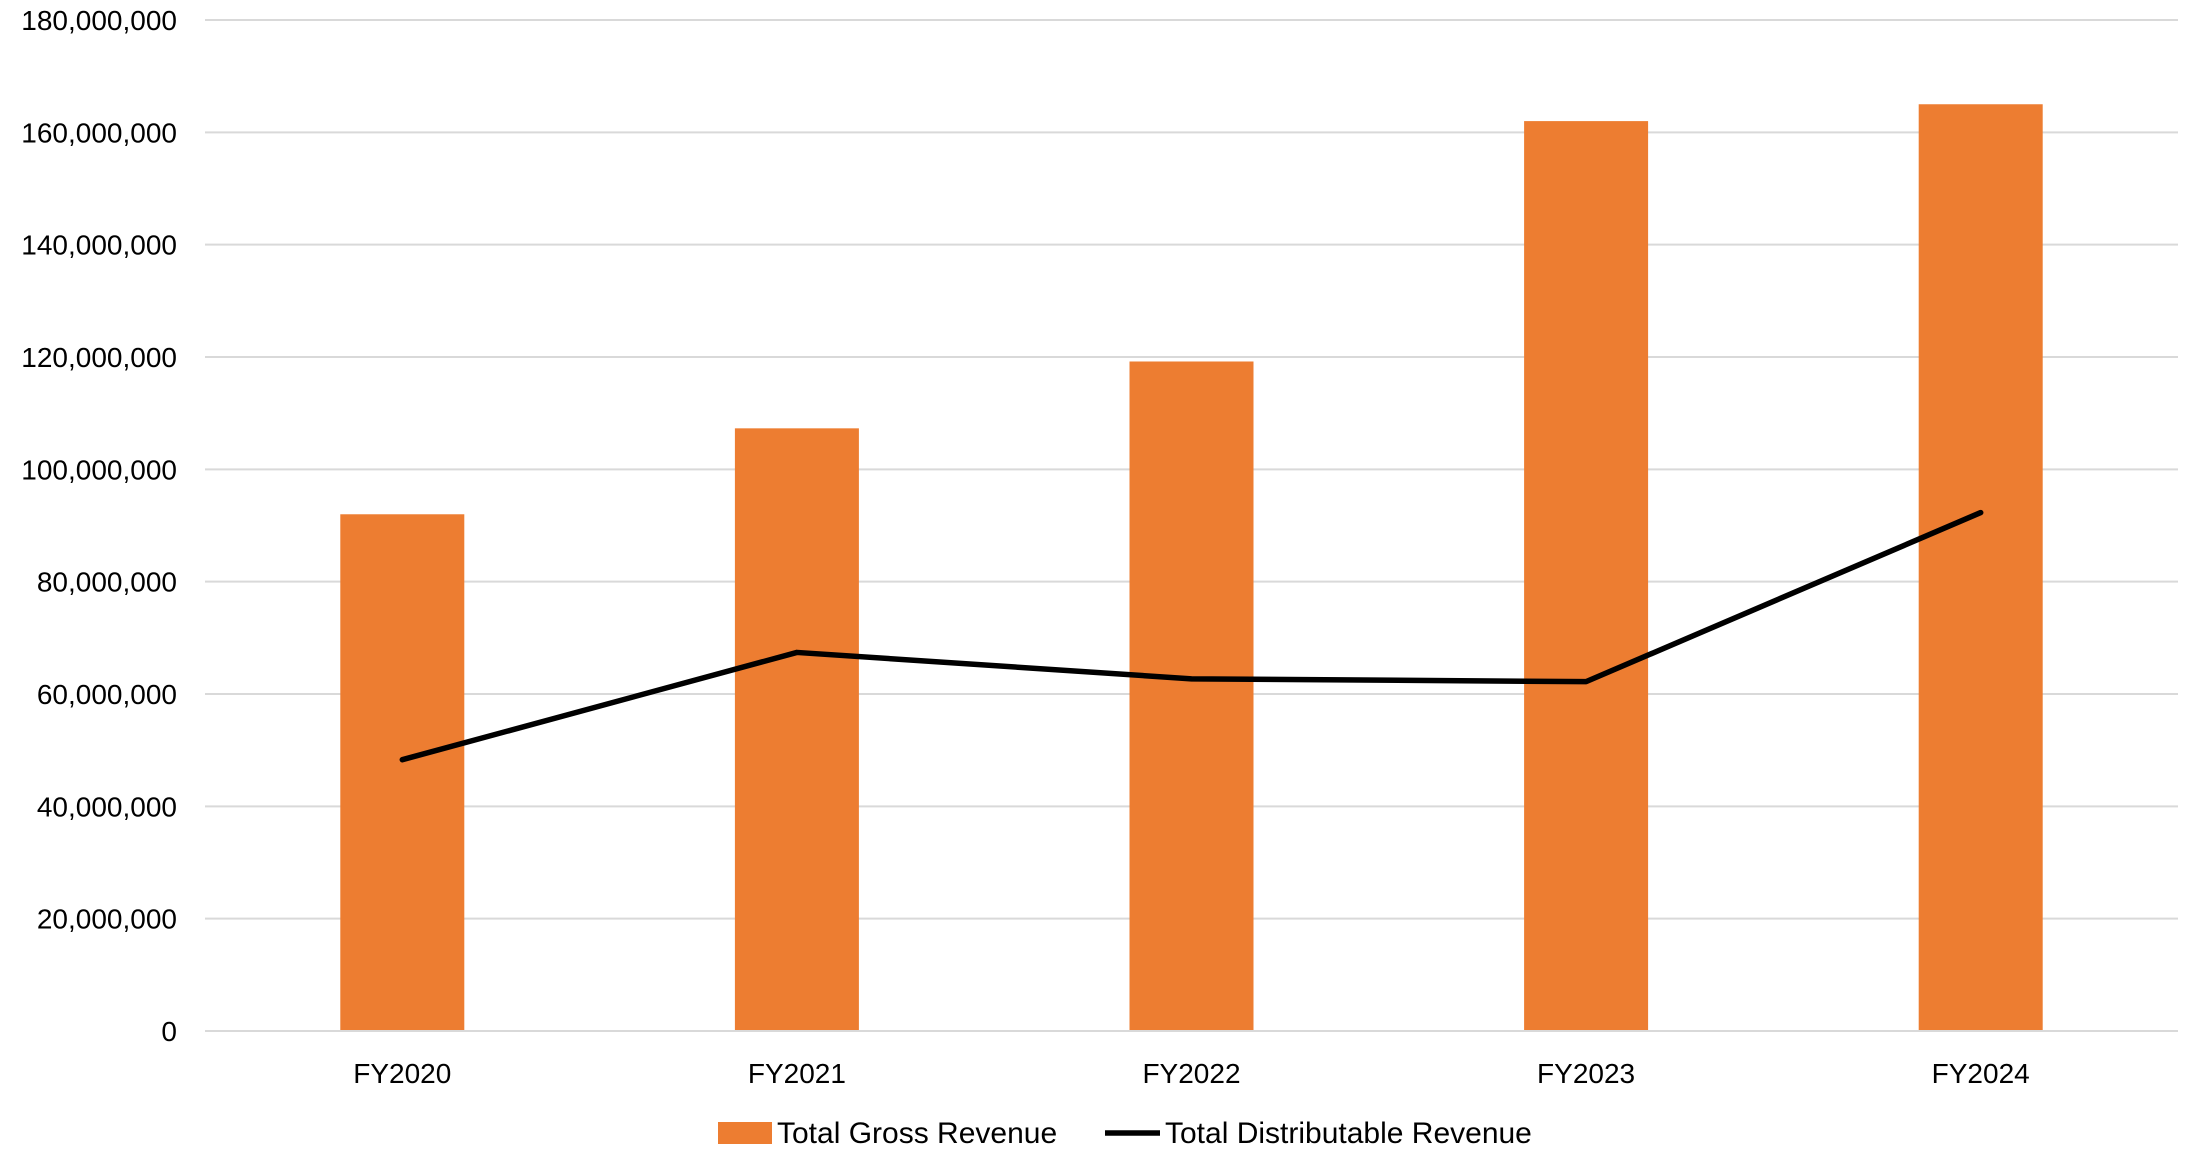  Describe the element at coordinates (917, 1132) in the screenshot. I see `legend-label-gross-revenue: Total Gross Revenue` at that location.